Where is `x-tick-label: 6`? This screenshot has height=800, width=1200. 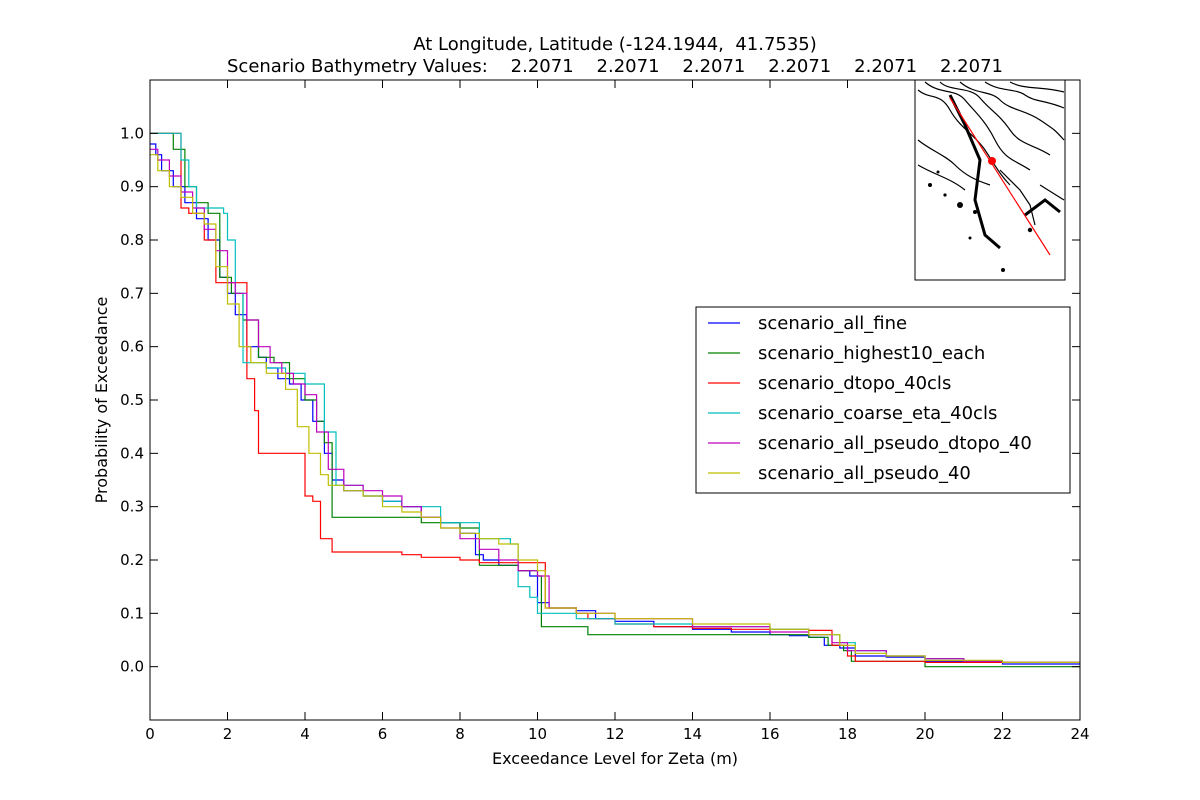 x-tick-label: 6 is located at coordinates (383, 734).